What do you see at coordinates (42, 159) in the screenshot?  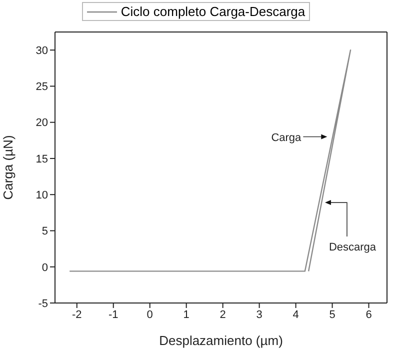 I see `y-tick-label: 15` at bounding box center [42, 159].